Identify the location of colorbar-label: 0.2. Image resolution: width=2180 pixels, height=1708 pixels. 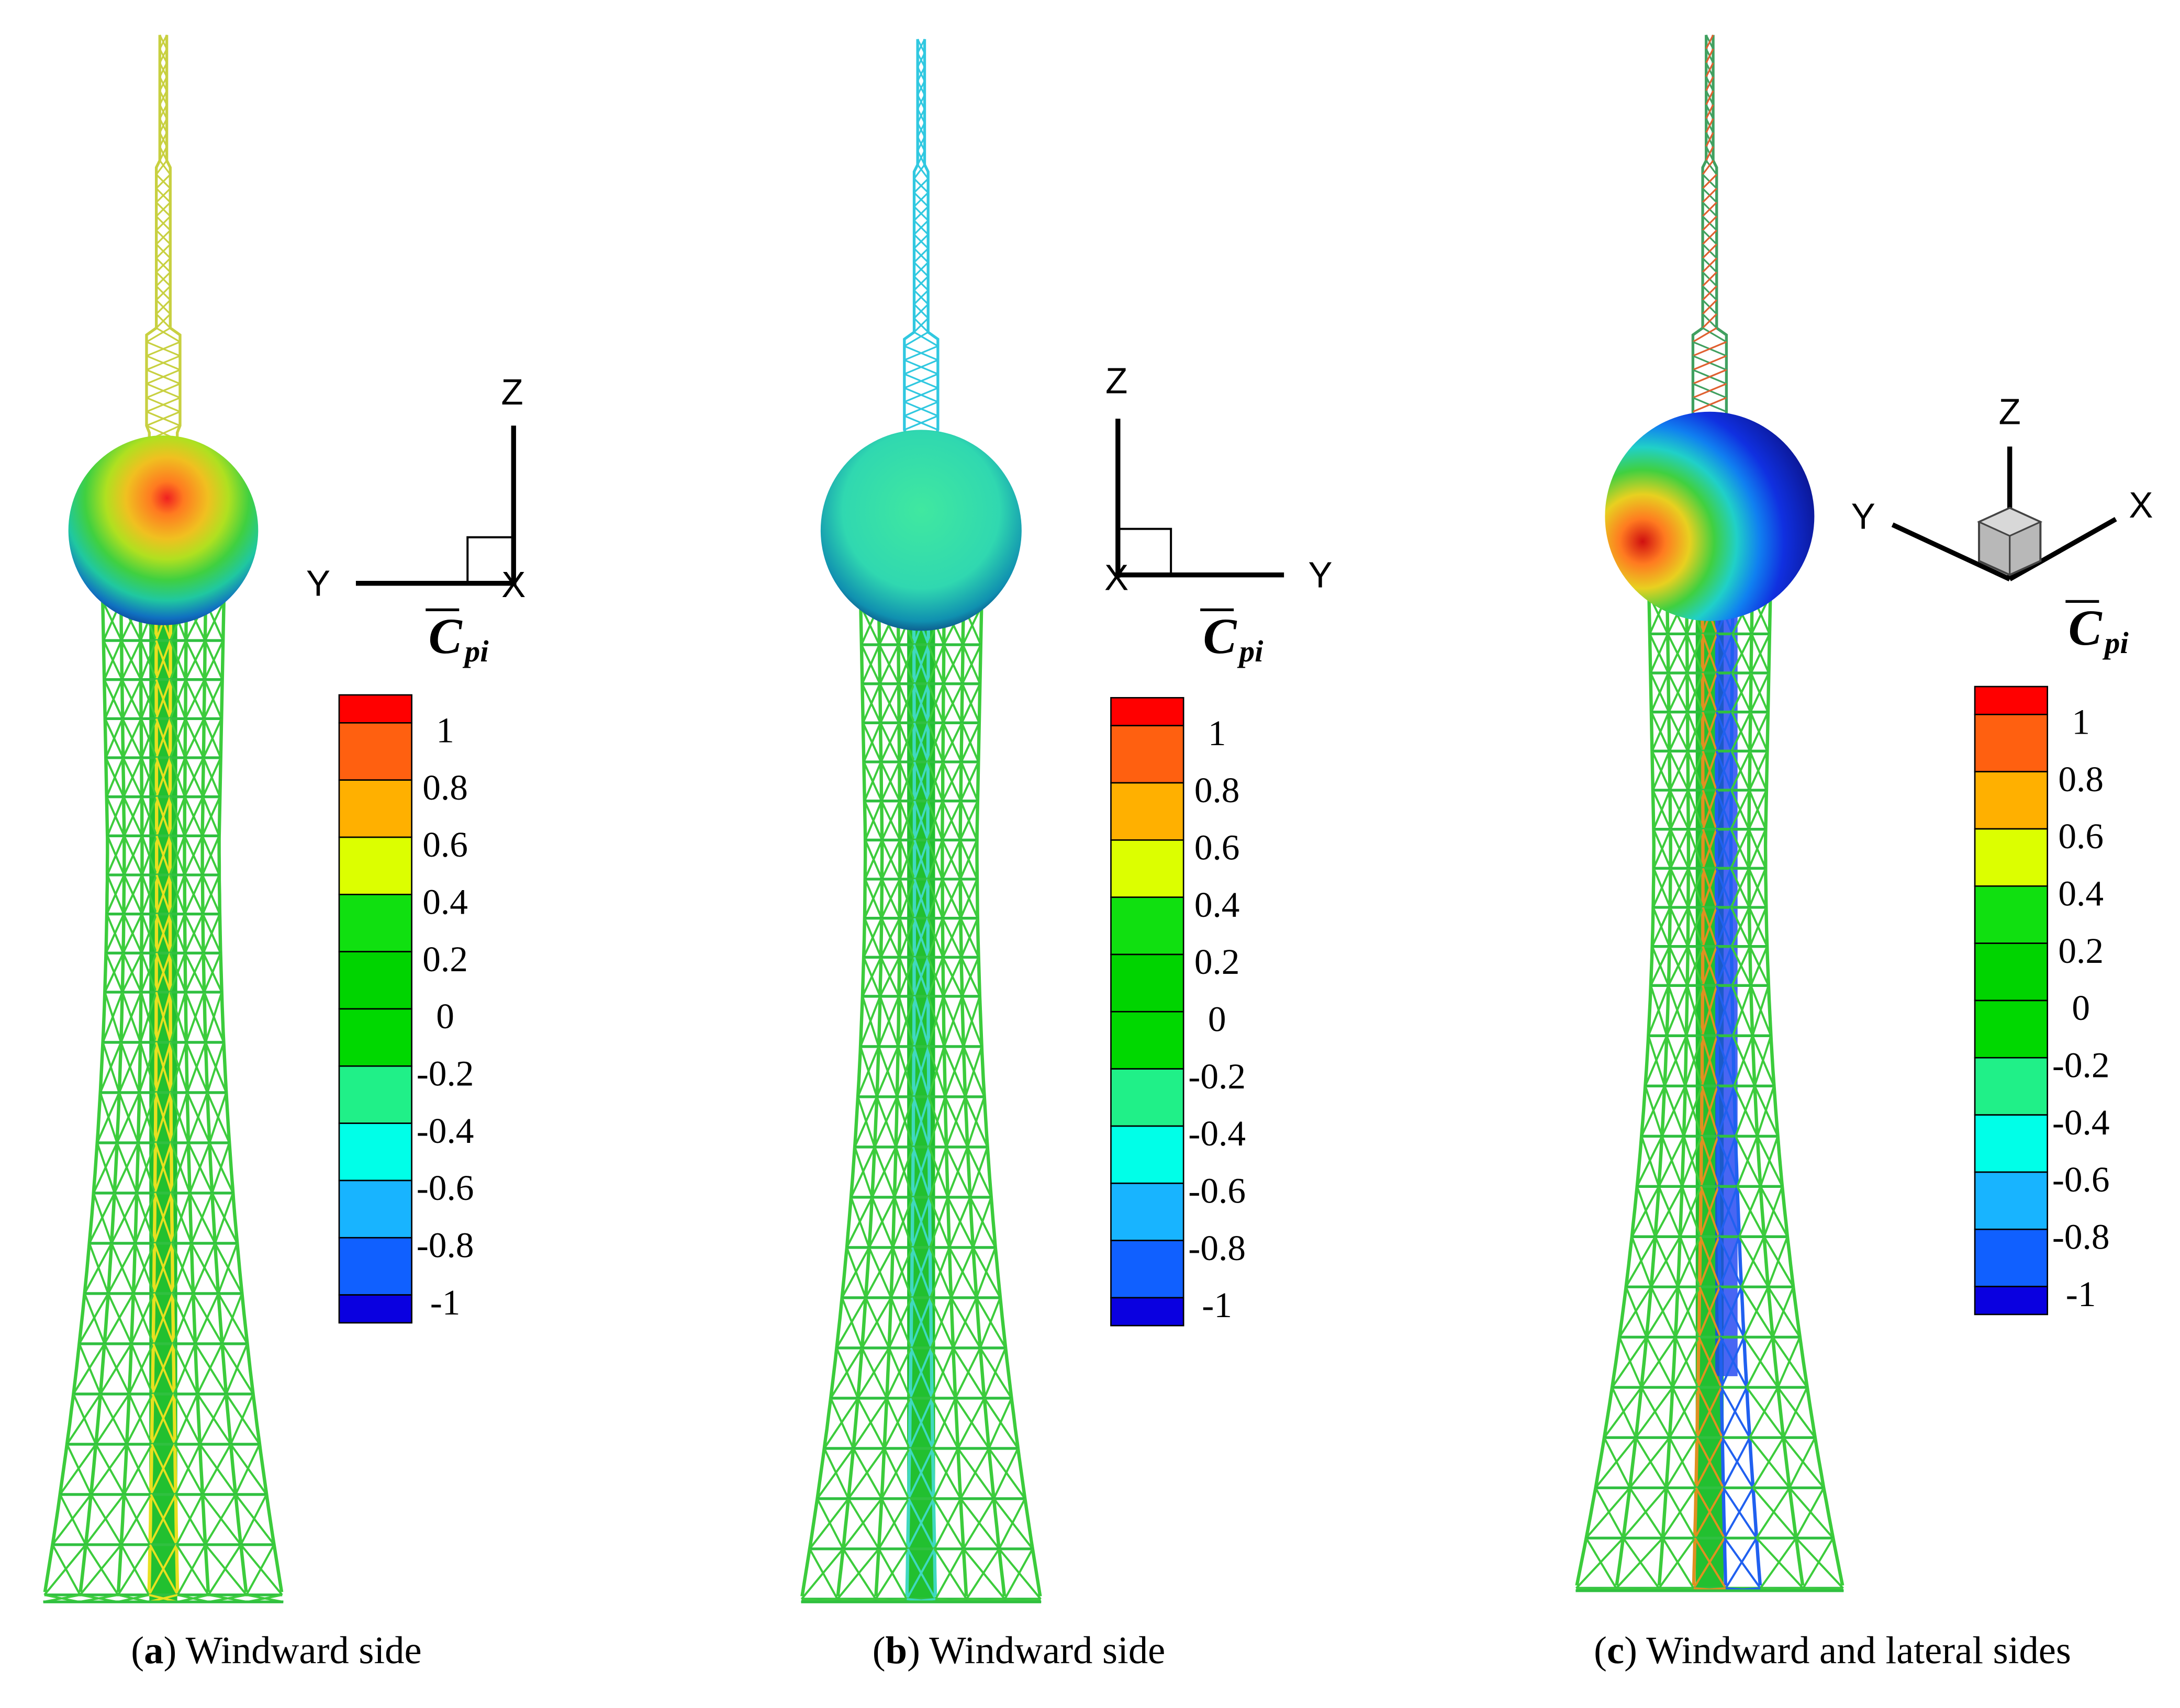
(2081, 950).